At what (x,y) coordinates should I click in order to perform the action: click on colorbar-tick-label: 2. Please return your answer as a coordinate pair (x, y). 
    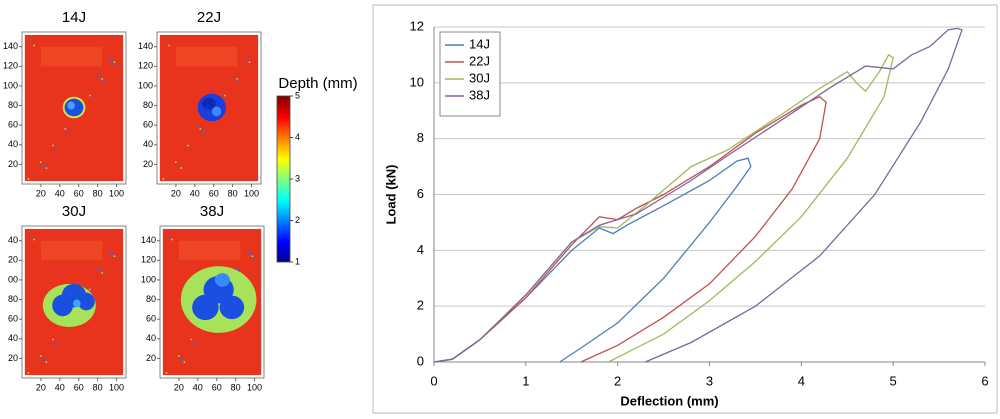
    Looking at the image, I should click on (297, 220).